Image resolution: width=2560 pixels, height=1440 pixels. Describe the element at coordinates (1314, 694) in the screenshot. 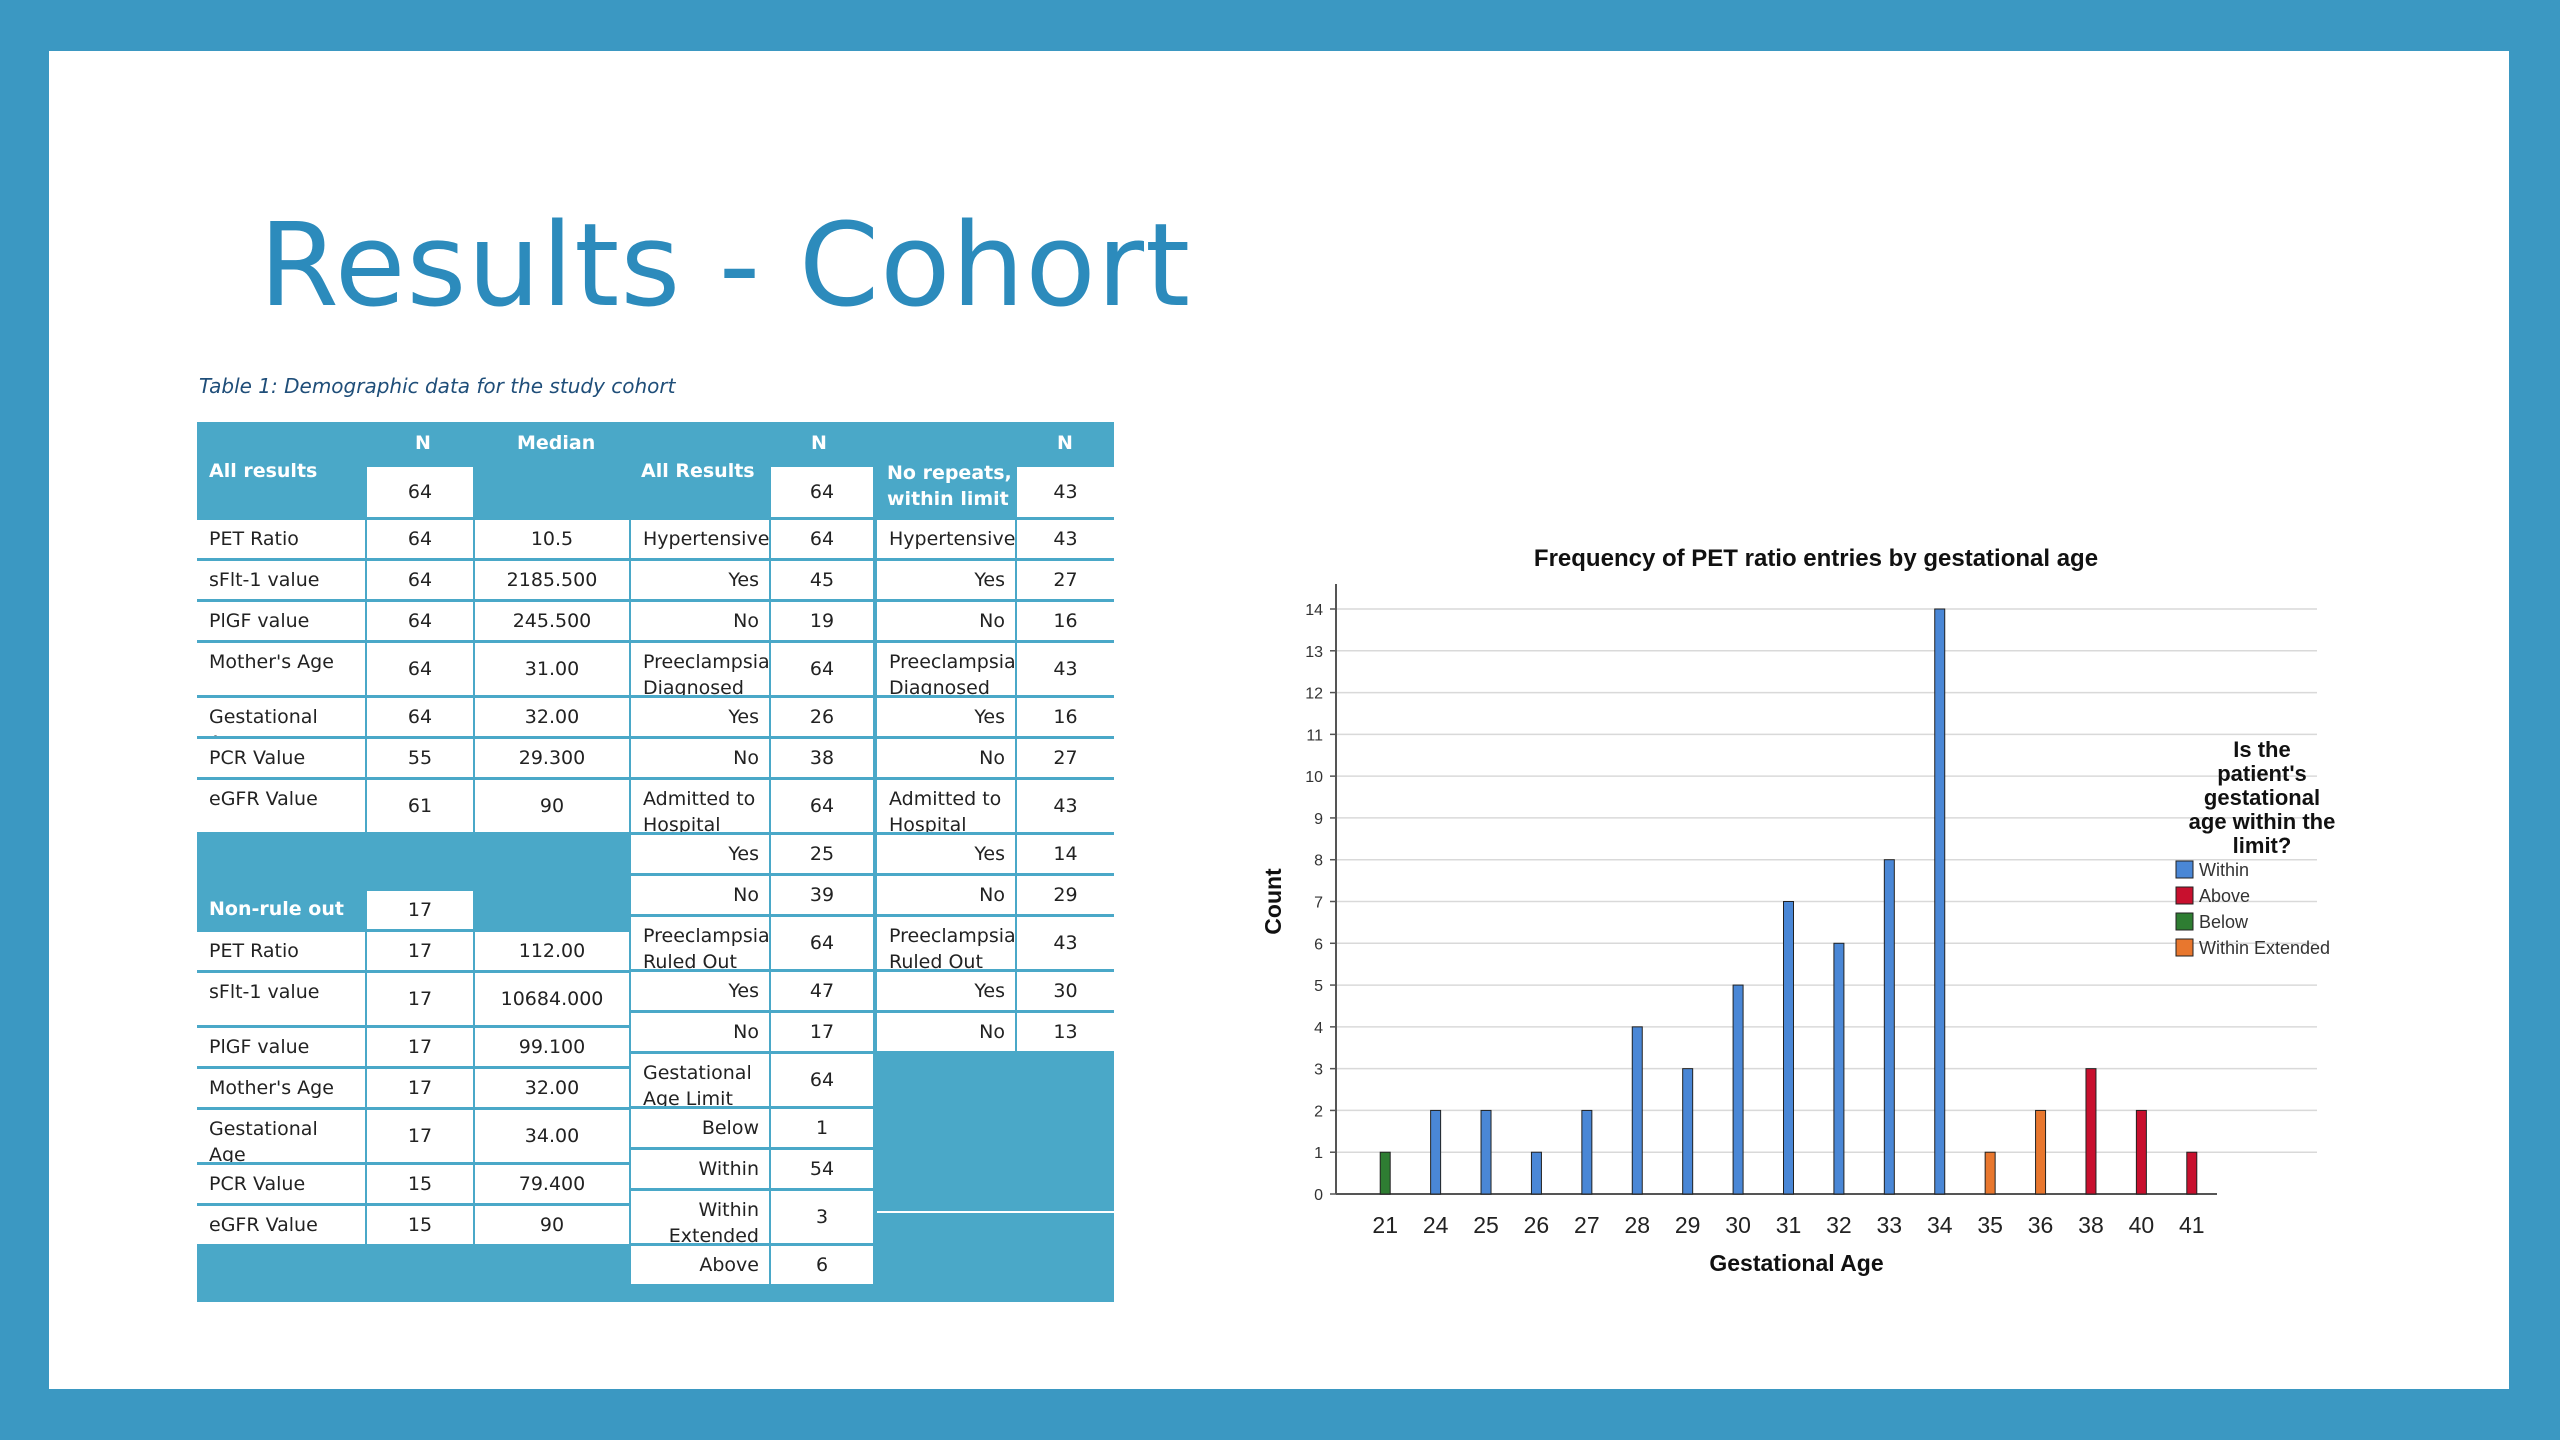

I see `y-tick-label: 12` at that location.